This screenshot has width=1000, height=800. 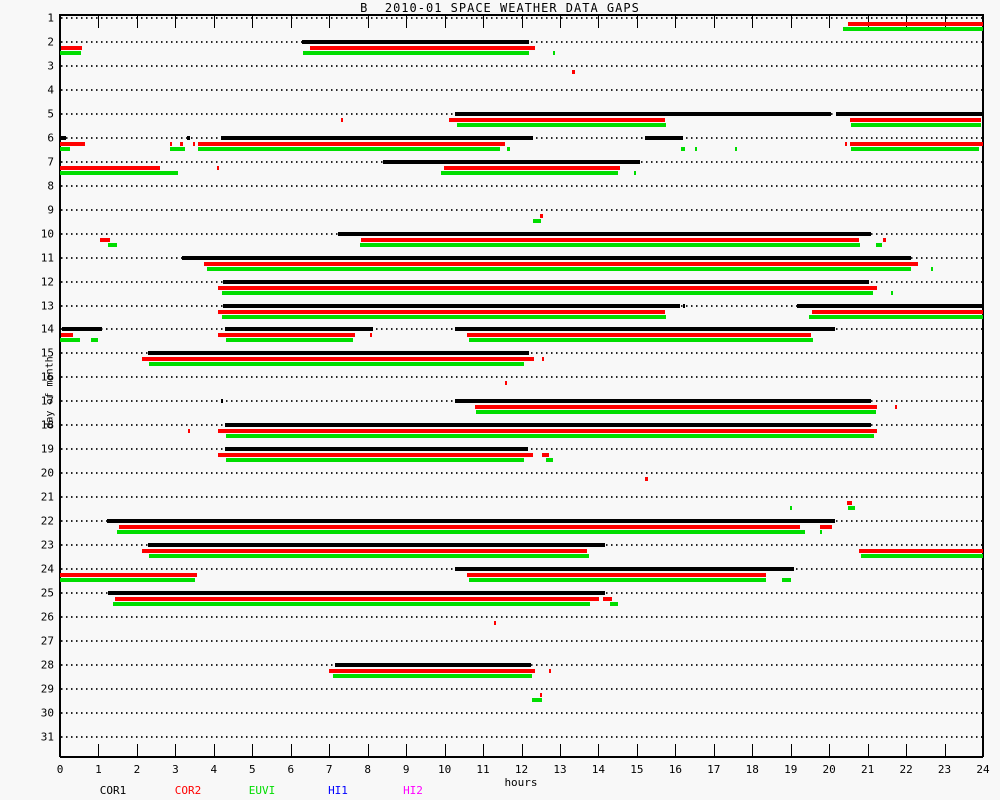 I want to click on gap-bar-cor1-day7, so click(x=512, y=161).